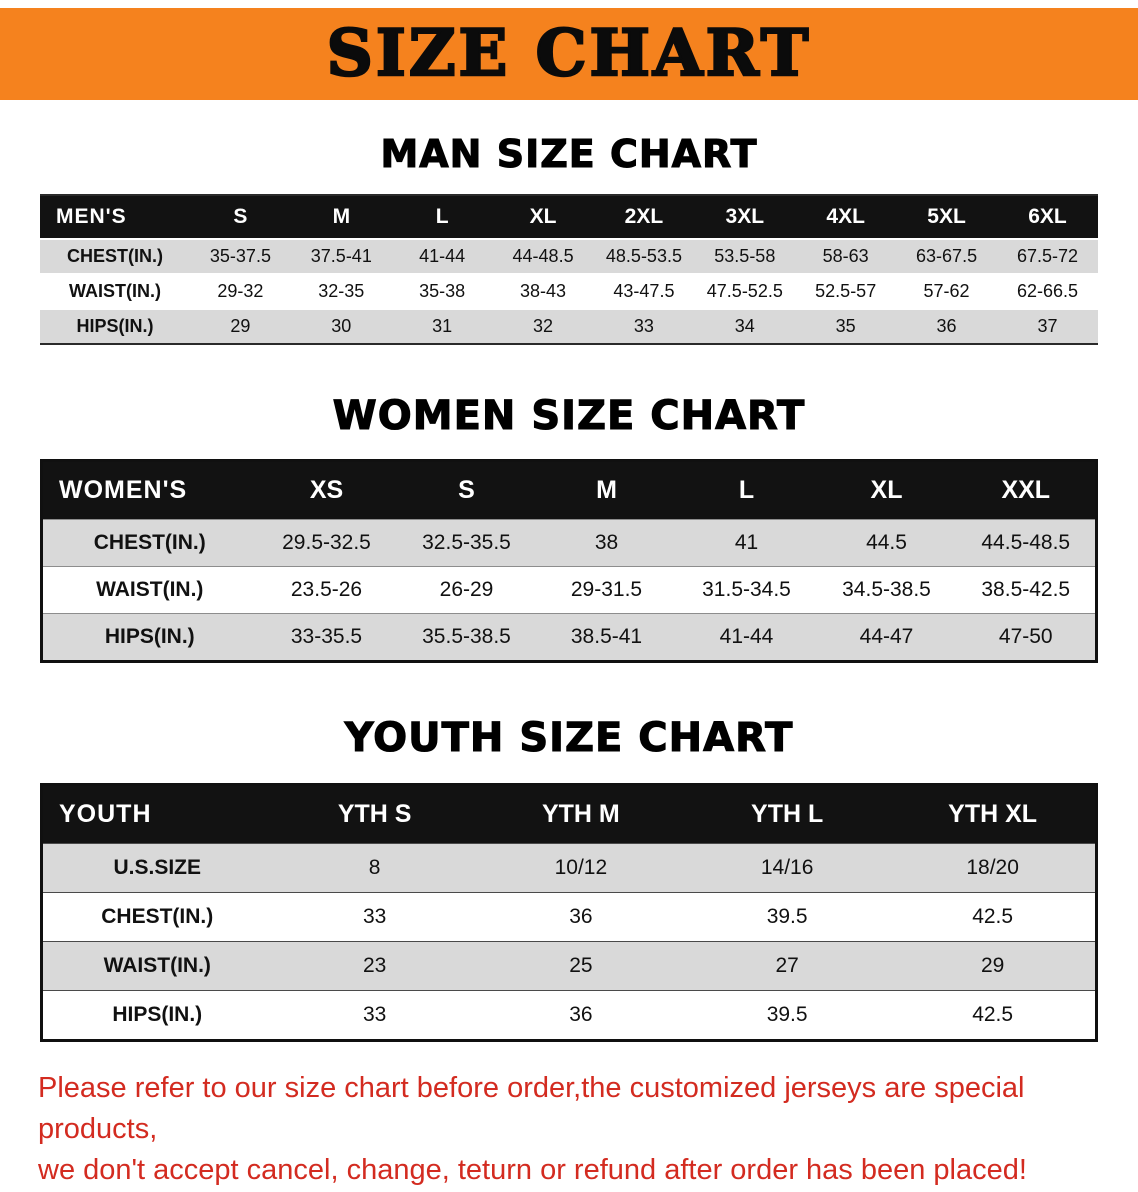 This screenshot has width=1138, height=1192. What do you see at coordinates (787, 1015) in the screenshot?
I see `youth-size-value: 39.5` at bounding box center [787, 1015].